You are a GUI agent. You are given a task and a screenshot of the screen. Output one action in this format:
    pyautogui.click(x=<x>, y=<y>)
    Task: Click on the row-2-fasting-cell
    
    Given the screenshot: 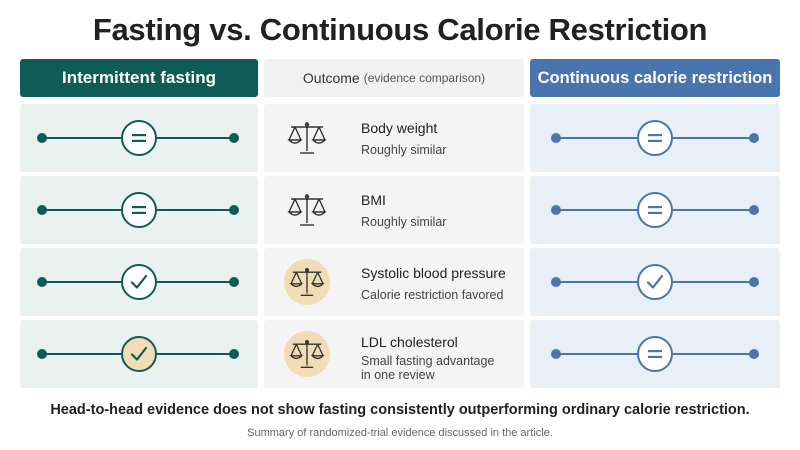 What is the action you would take?
    pyautogui.click(x=139, y=210)
    